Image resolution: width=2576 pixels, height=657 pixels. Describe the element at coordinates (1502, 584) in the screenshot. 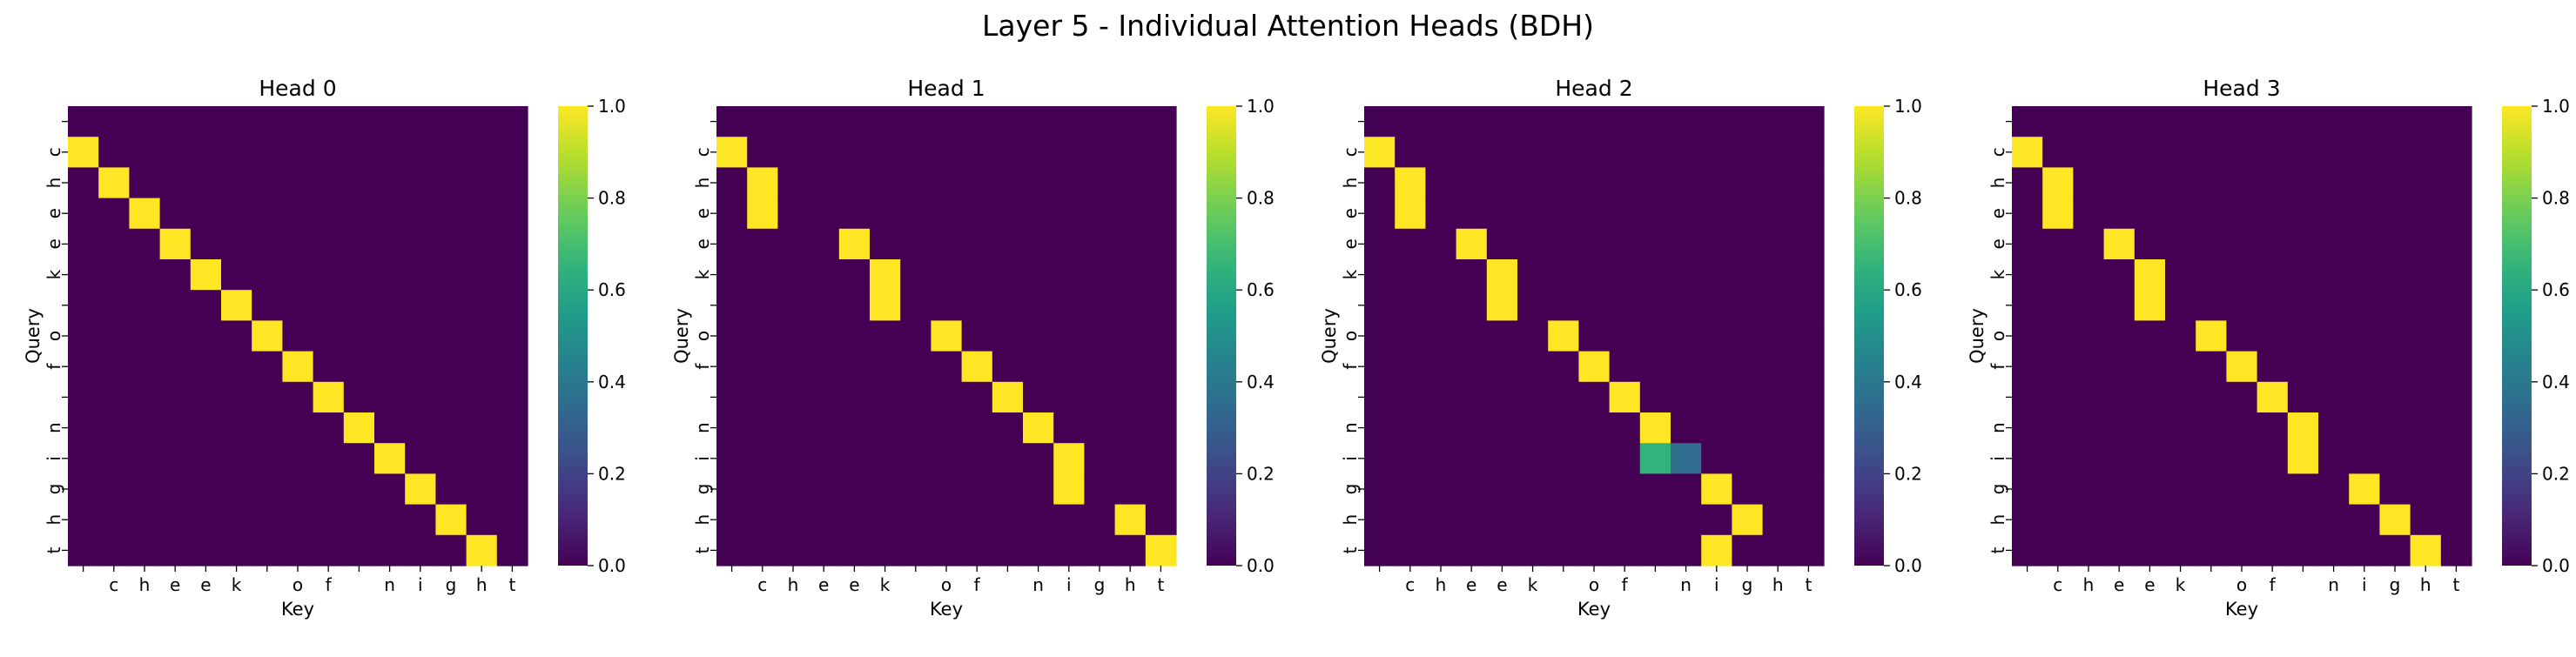

I see `x-tick-label: e` at that location.